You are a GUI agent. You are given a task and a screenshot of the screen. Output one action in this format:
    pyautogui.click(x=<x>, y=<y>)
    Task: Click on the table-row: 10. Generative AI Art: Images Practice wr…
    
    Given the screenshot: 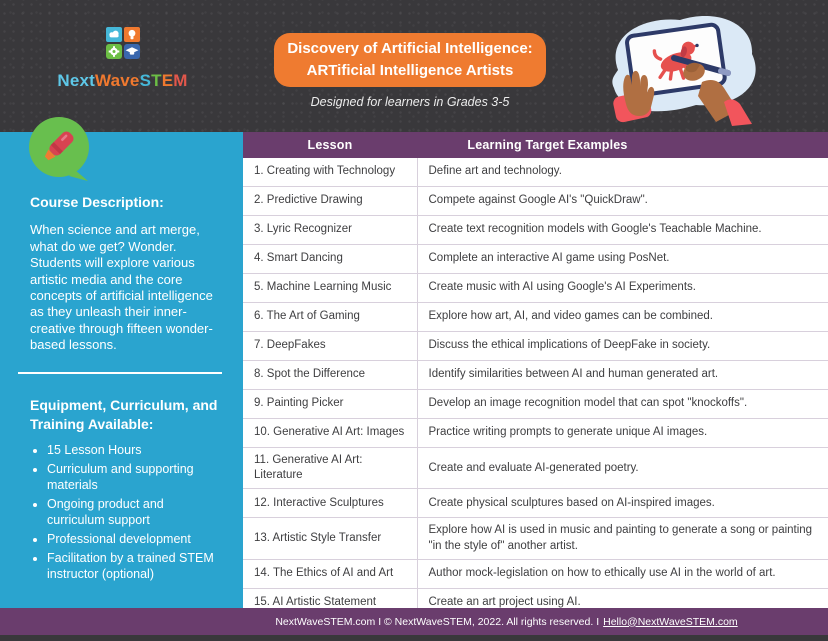 What is the action you would take?
    pyautogui.click(x=535, y=433)
    